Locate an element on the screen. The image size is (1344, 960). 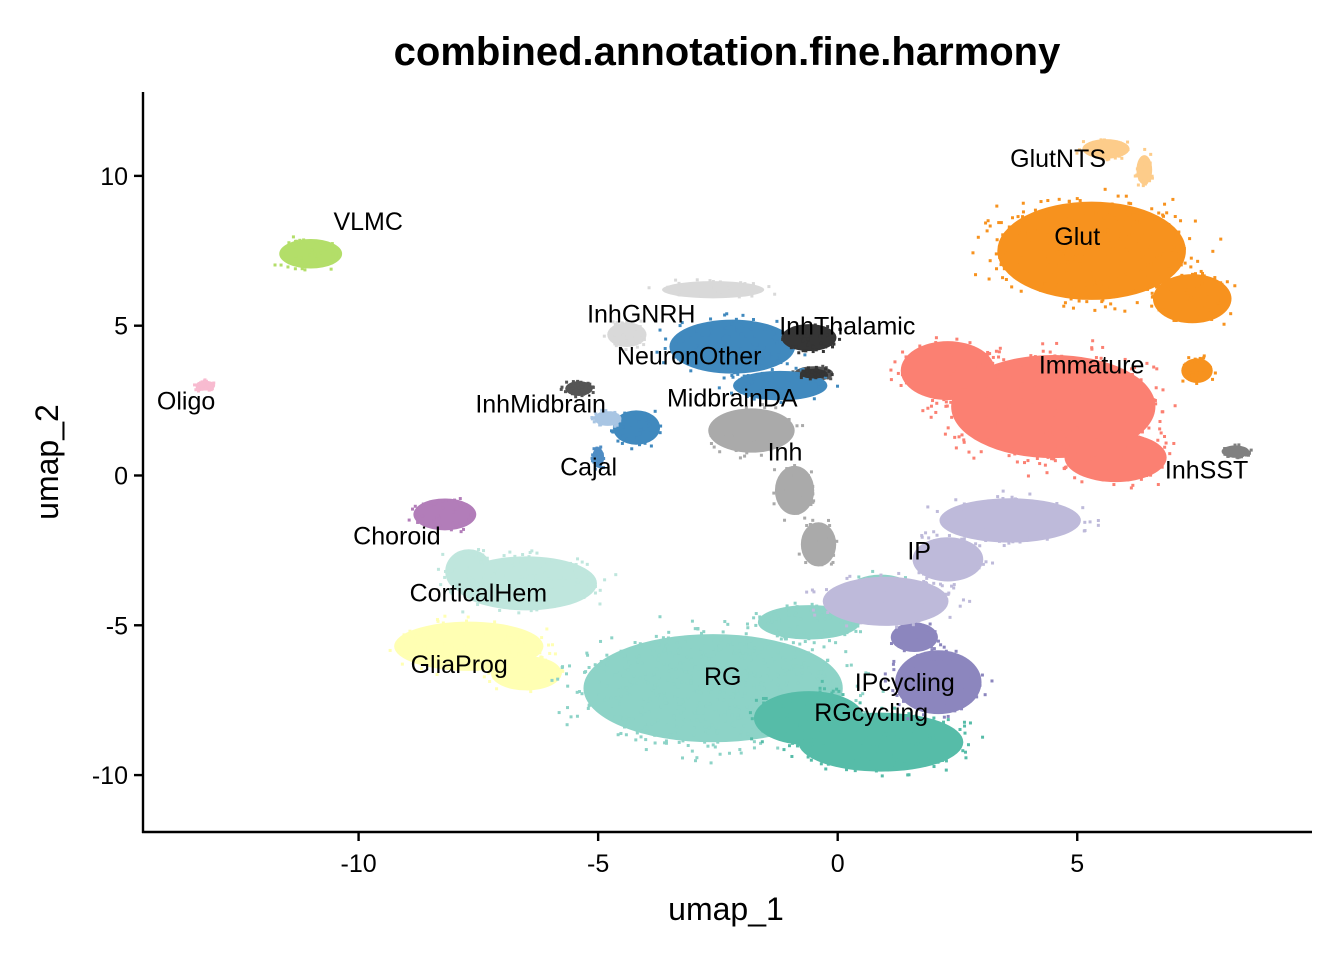
cluster-points-inhthalamic is located at coordinates (811, 352).